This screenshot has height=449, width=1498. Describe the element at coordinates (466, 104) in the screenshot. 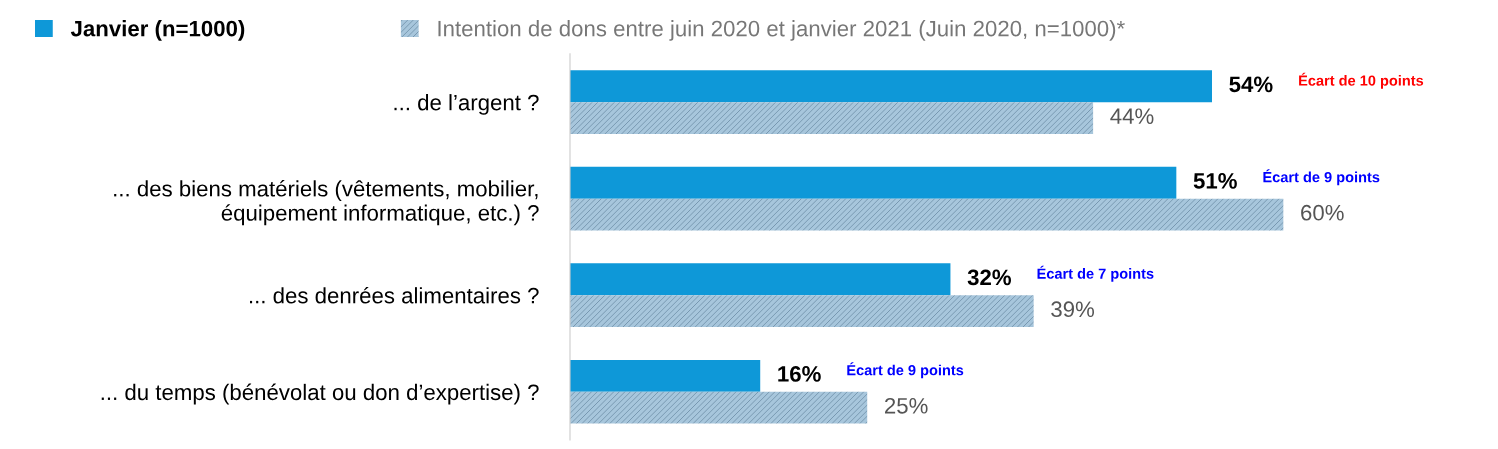

I see `y-tick-label: ... de l’argent ?` at that location.